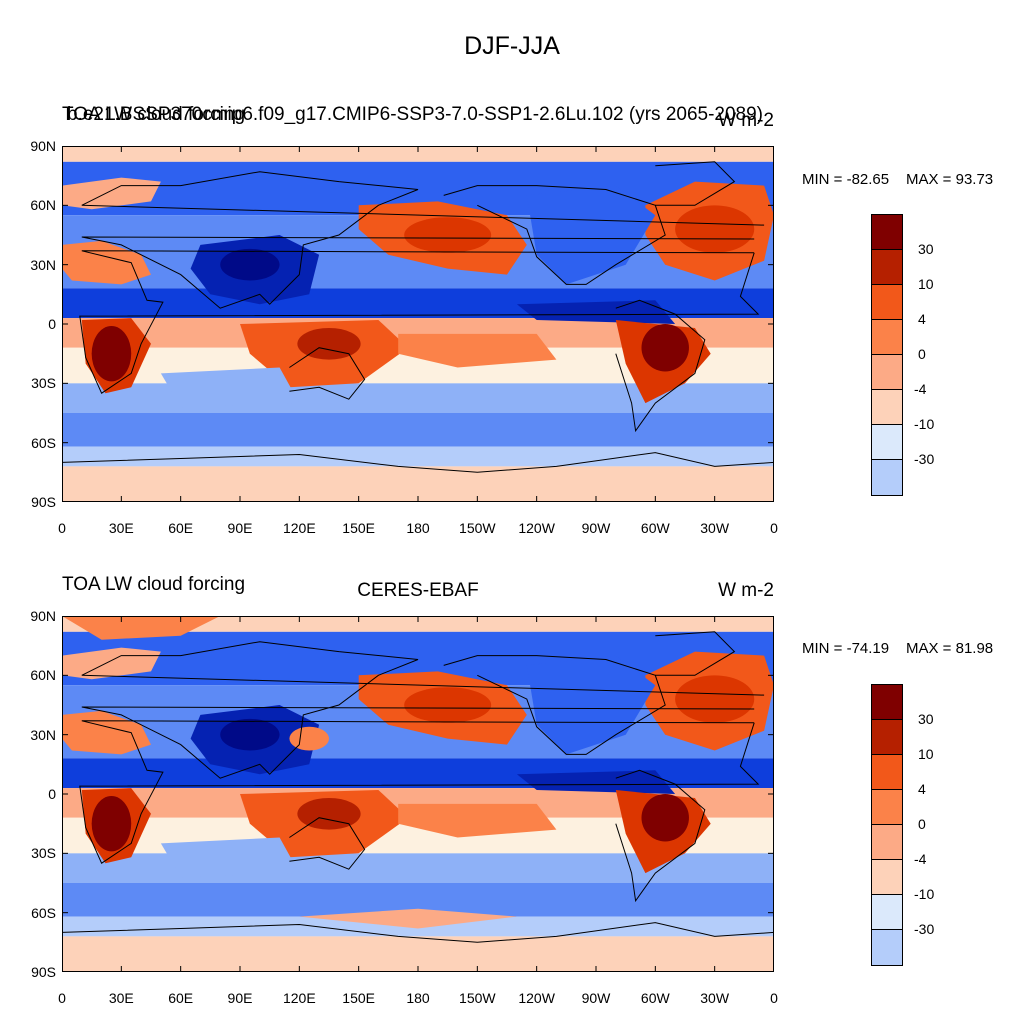 The height and width of the screenshot is (1024, 1024). Describe the element at coordinates (309, 738) in the screenshot. I see `east-asia-warm` at that location.